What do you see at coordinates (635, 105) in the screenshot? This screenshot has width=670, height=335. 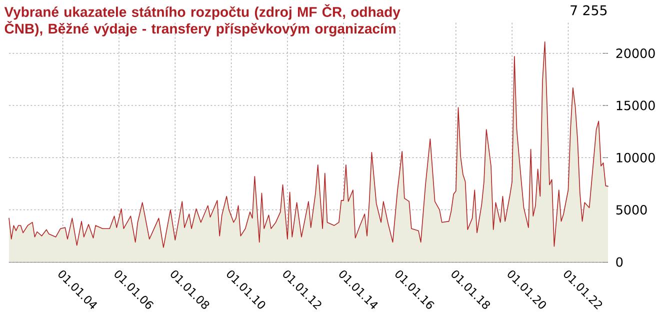 I see `y-tick-label: 15000` at bounding box center [635, 105].